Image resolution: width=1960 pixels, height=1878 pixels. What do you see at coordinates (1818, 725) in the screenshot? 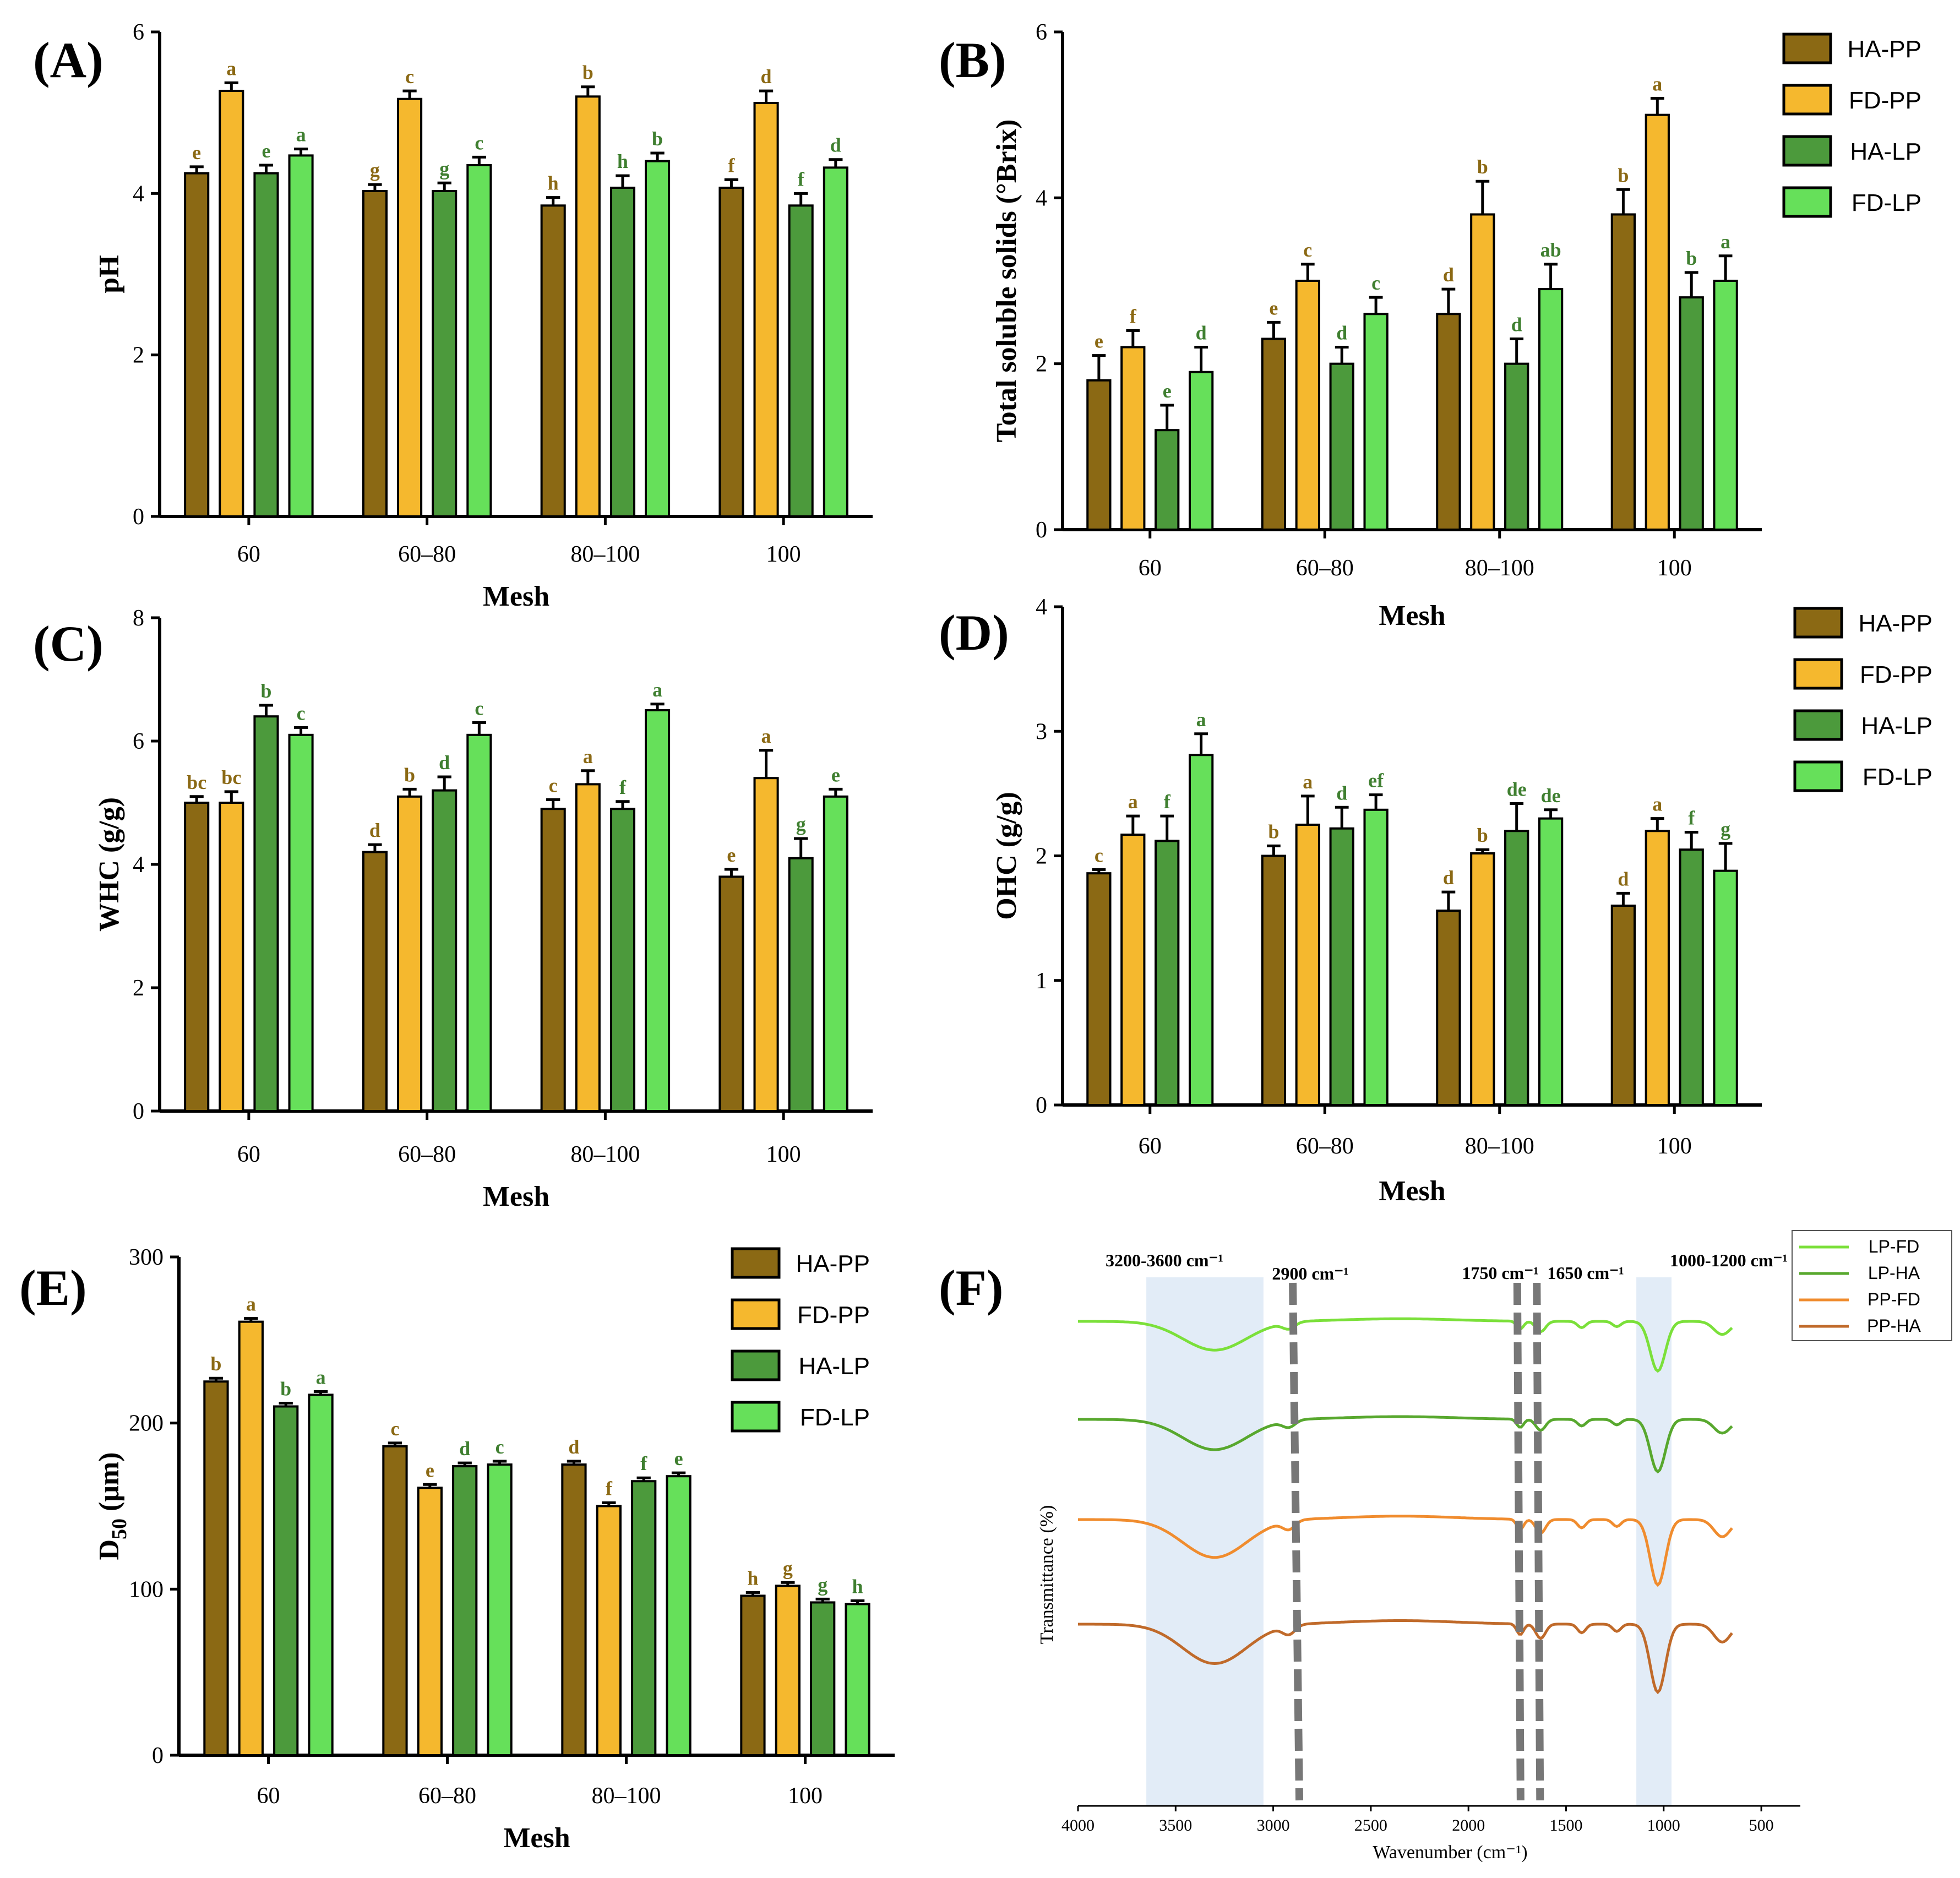
I see `legend-swatch-HA-LP` at bounding box center [1818, 725].